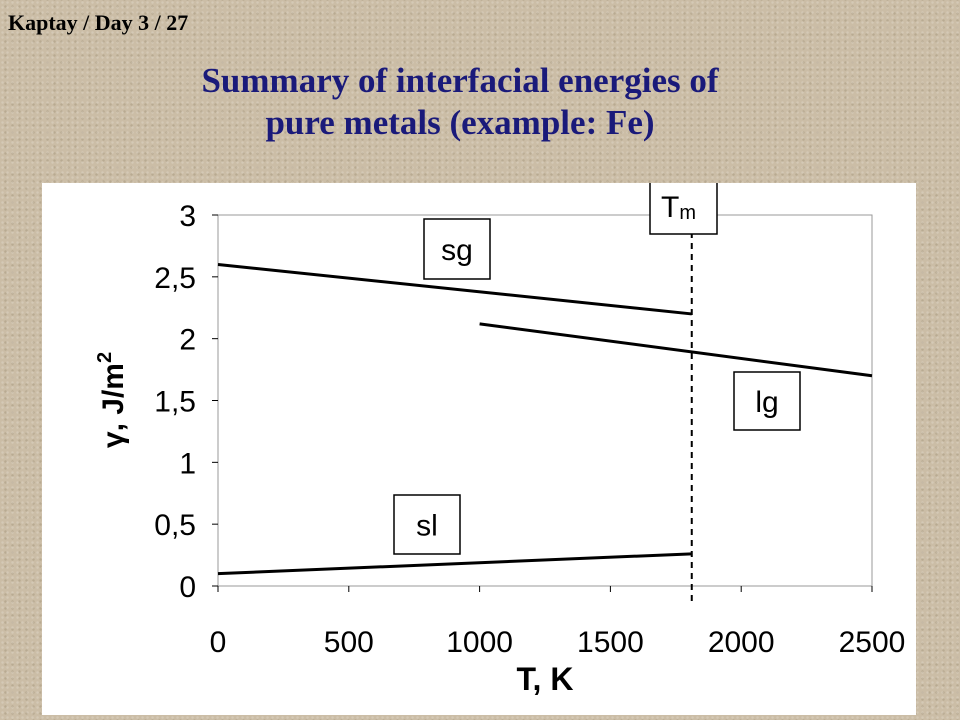 This screenshot has height=720, width=960. I want to click on series-label-lg: lg, so click(766, 402).